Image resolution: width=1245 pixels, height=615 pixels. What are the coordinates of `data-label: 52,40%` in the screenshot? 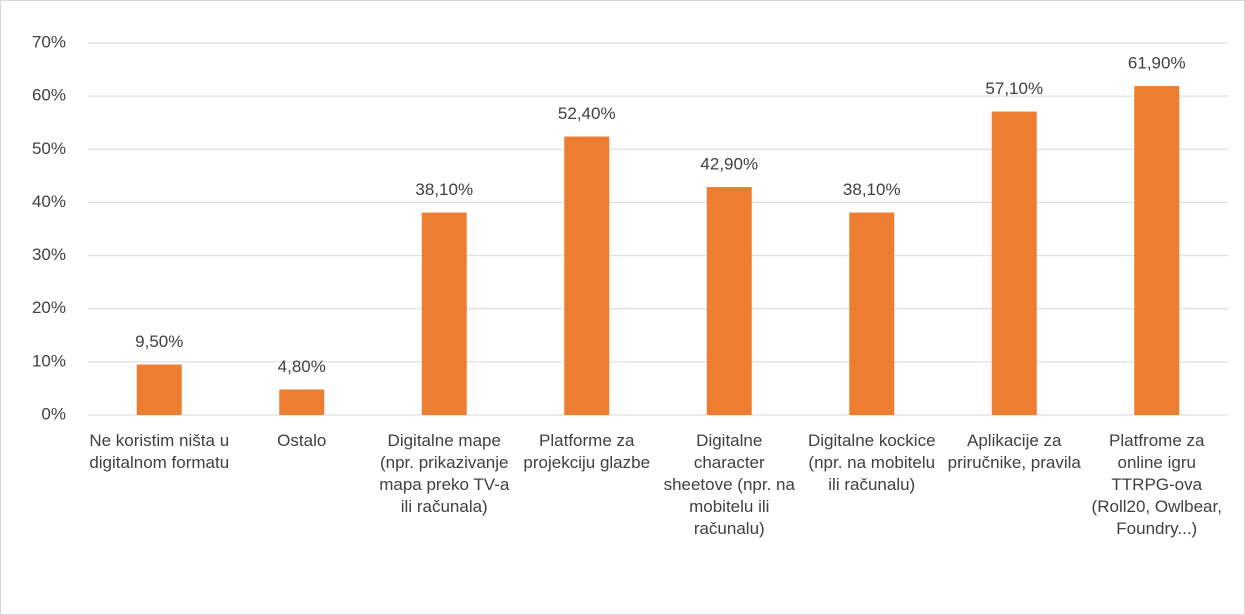 It's located at (587, 113).